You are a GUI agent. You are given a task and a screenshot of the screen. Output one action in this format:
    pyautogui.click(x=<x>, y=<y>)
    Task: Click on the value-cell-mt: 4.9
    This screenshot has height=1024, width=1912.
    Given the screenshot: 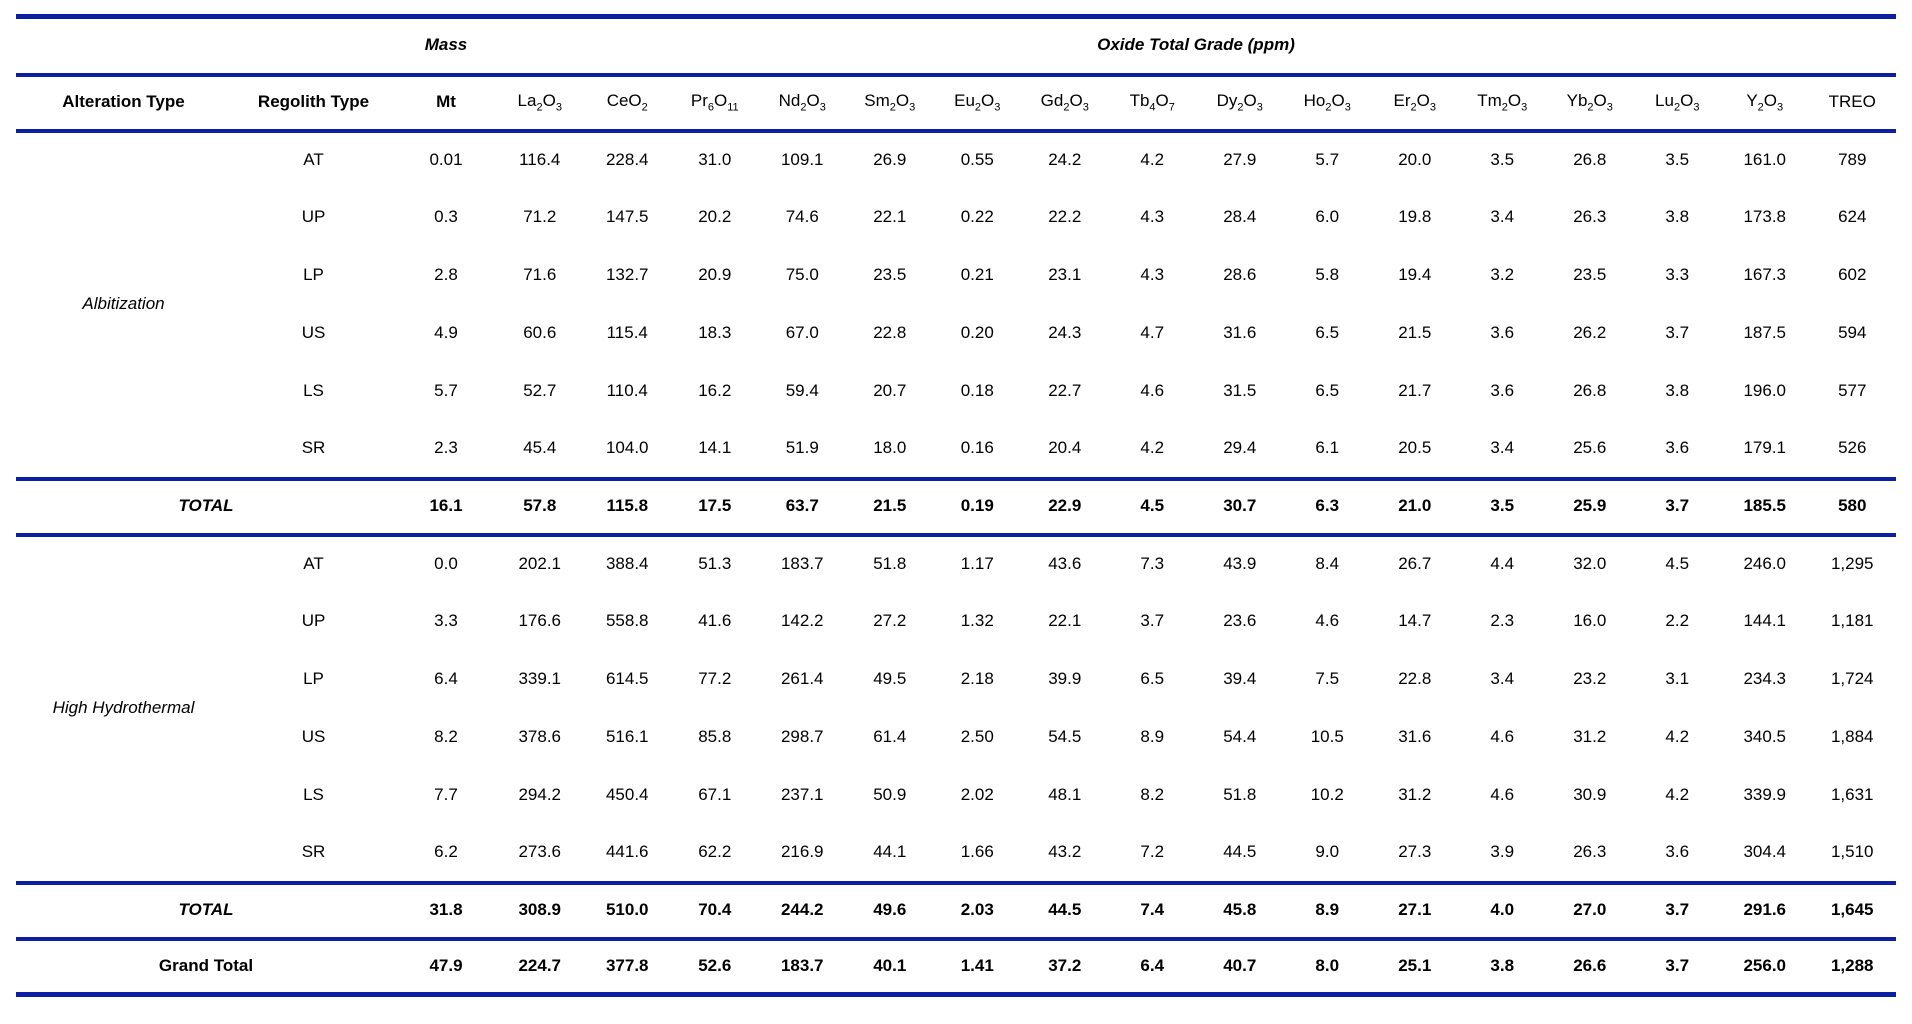 What is the action you would take?
    pyautogui.click(x=446, y=333)
    